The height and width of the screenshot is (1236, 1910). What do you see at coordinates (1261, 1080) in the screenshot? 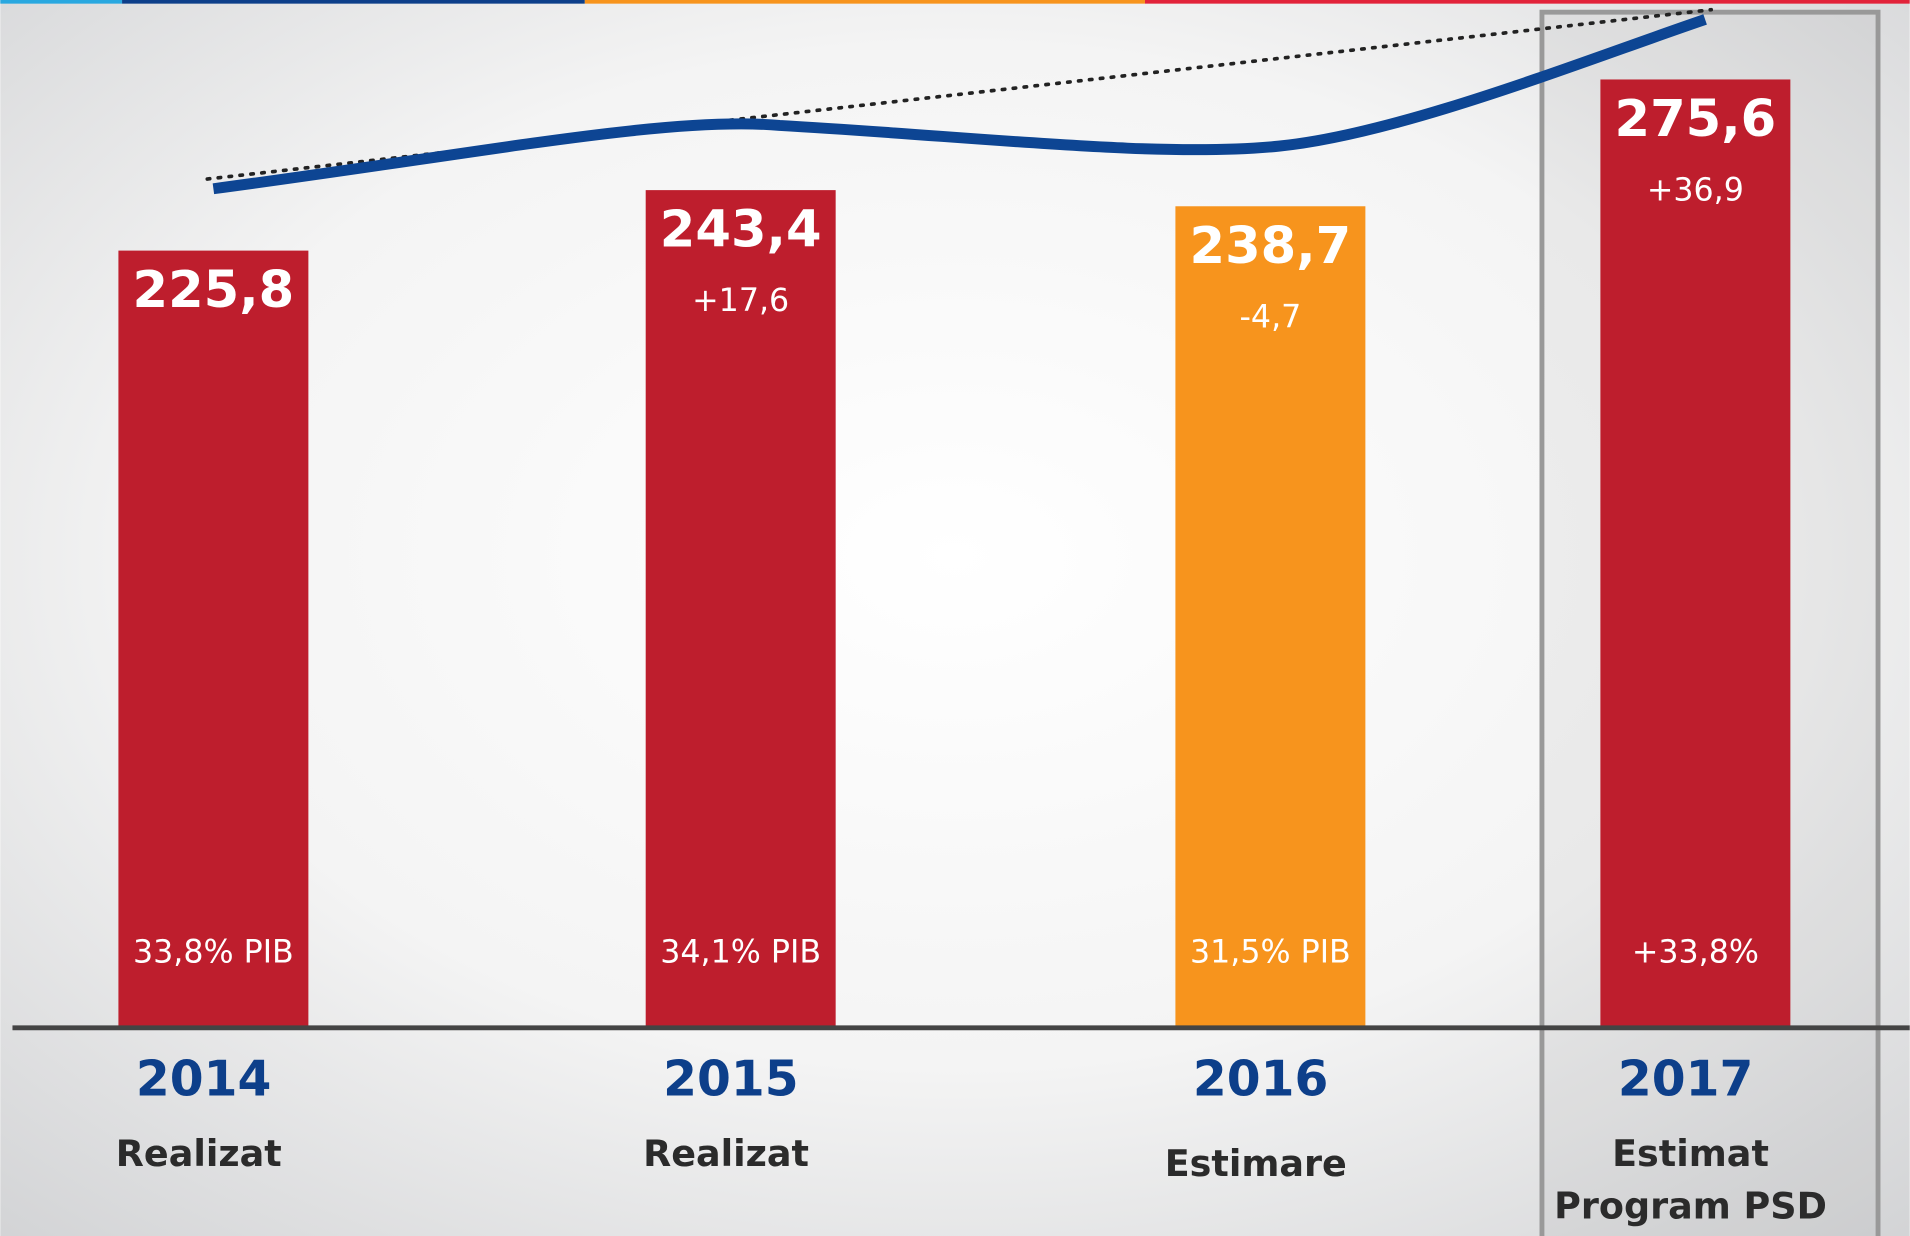
I see `year-label: 2016` at bounding box center [1261, 1080].